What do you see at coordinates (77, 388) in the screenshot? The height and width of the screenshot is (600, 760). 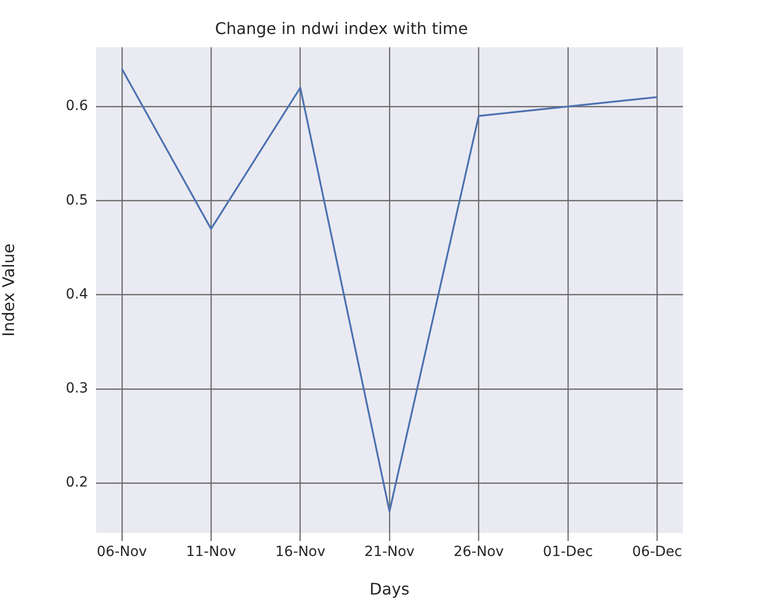 I see `y-tick-label: 0.3` at bounding box center [77, 388].